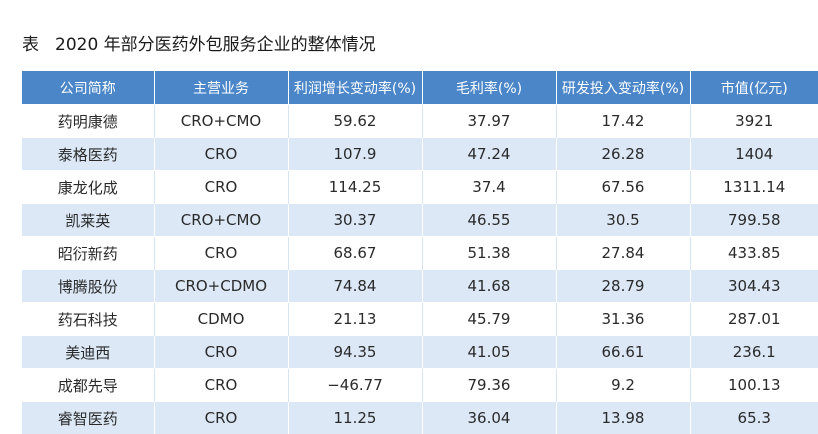  What do you see at coordinates (88, 319) in the screenshot?
I see `company-cell: 药石科技` at bounding box center [88, 319].